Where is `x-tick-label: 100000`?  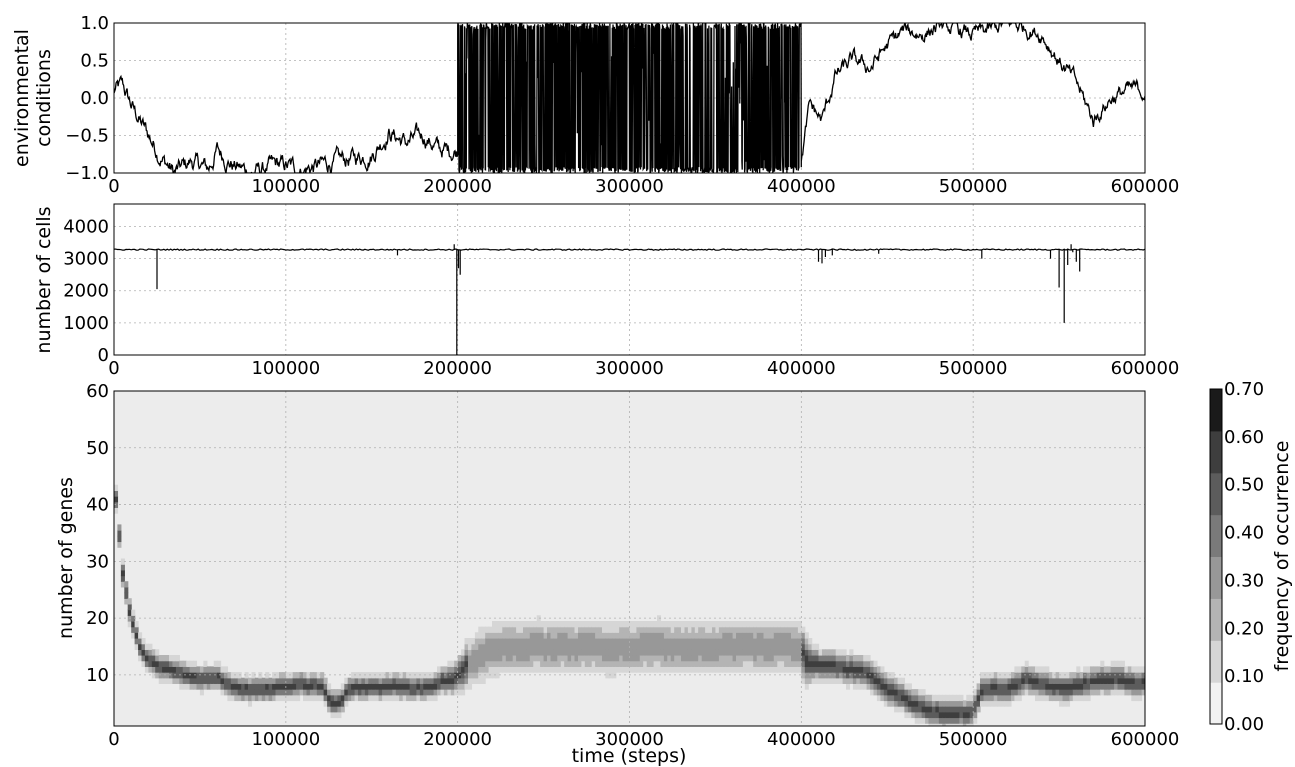 x-tick-label: 100000 is located at coordinates (285, 739).